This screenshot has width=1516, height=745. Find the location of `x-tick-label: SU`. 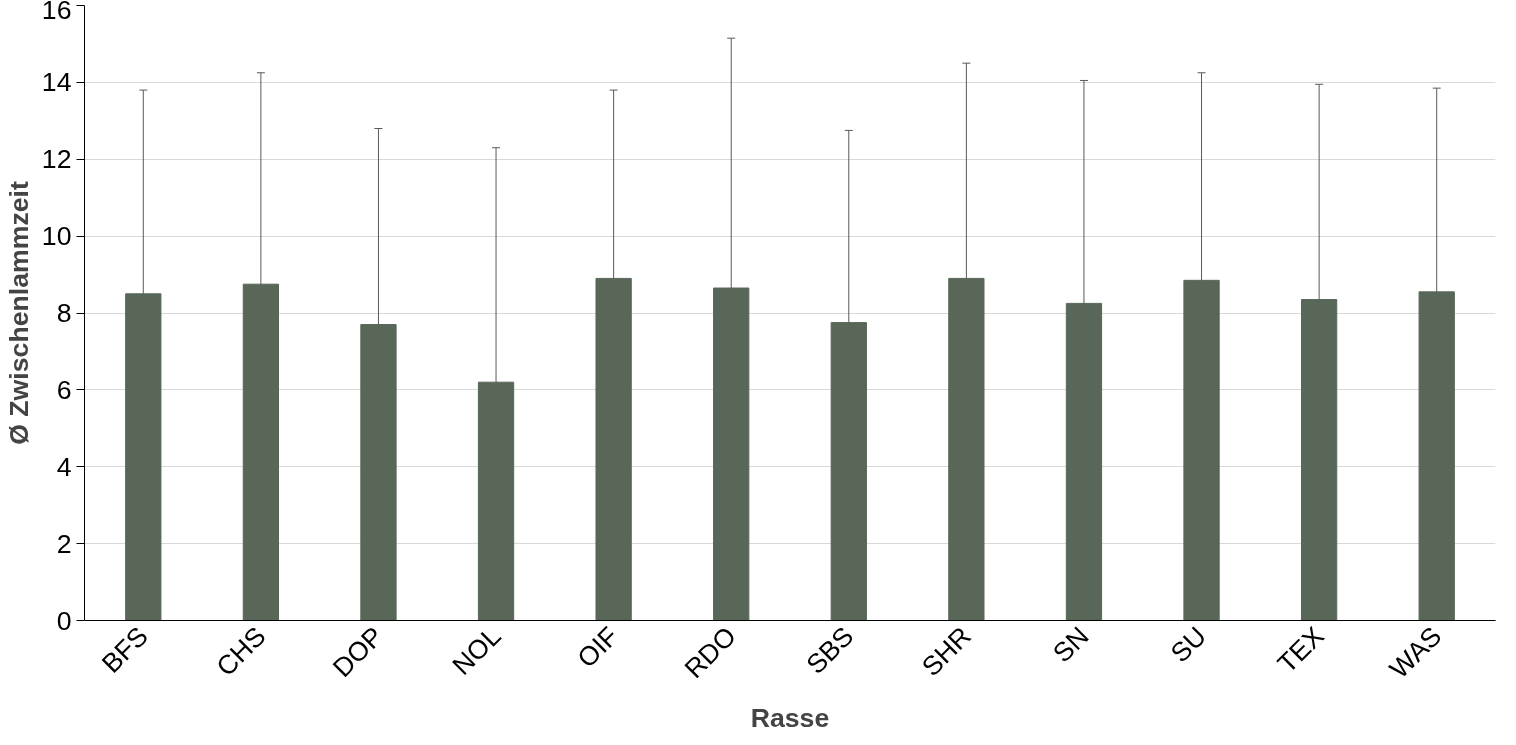

x-tick-label: SU is located at coordinates (1188, 644).